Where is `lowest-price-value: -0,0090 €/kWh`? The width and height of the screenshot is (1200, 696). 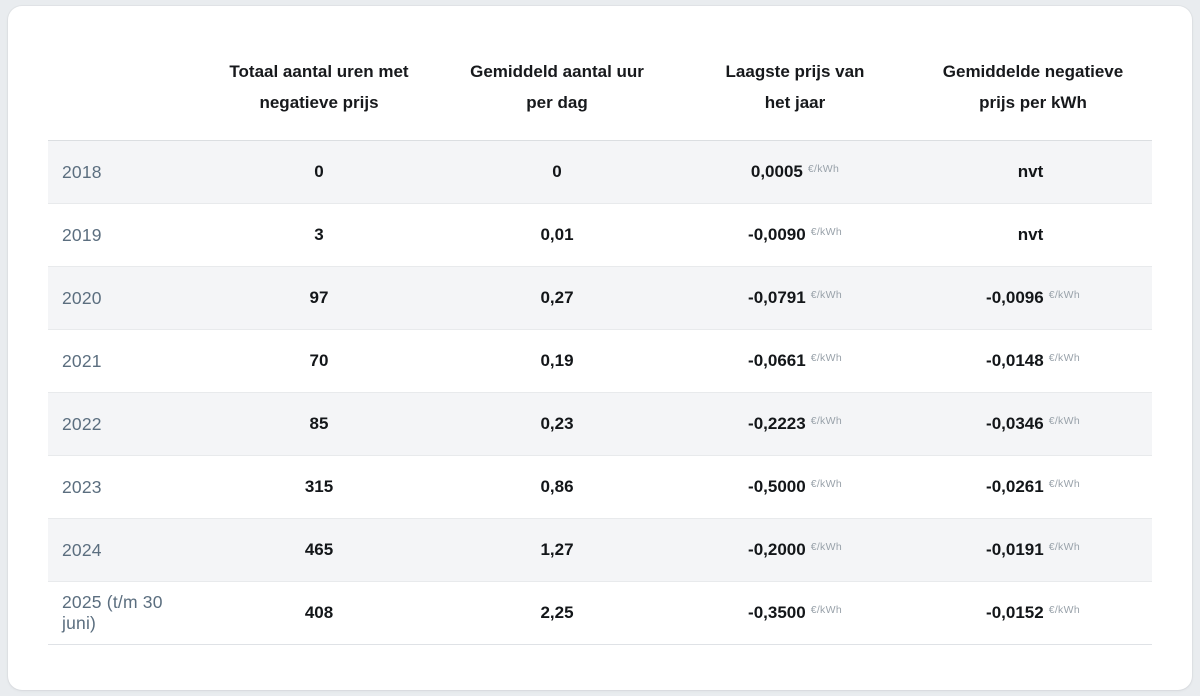 lowest-price-value: -0,0090 €/kWh is located at coordinates (795, 235).